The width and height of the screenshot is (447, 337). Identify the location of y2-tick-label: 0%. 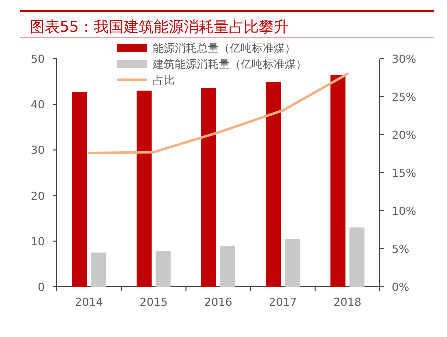
(401, 287).